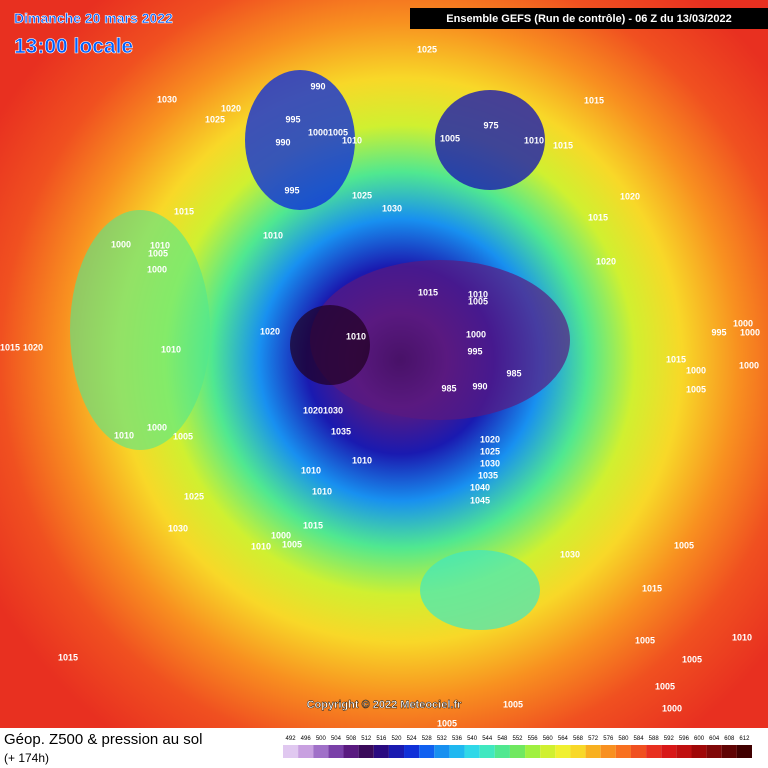 Image resolution: width=768 pixels, height=768 pixels. I want to click on scale-label: 608, so click(729, 739).